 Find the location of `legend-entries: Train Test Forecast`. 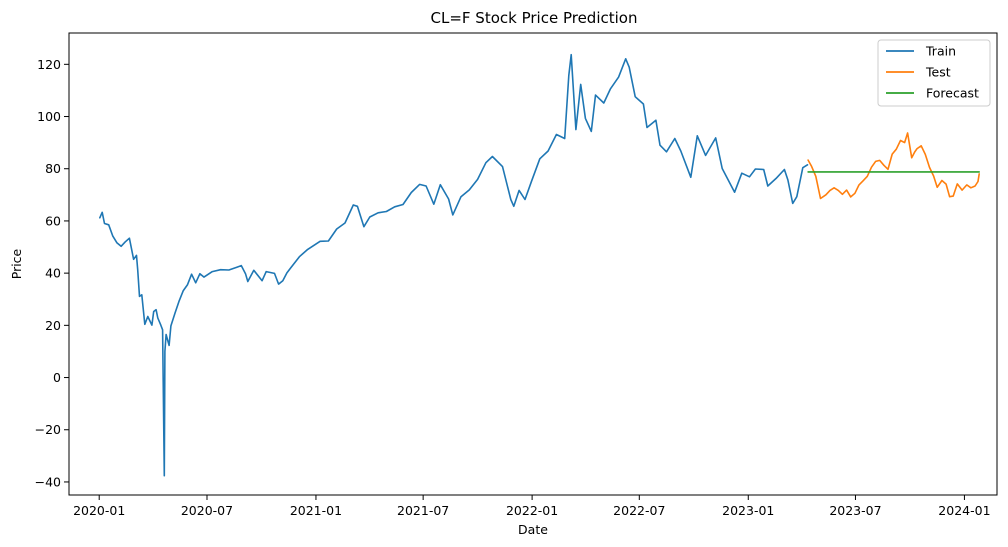

legend-entries: Train Test Forecast is located at coordinates (932, 72).